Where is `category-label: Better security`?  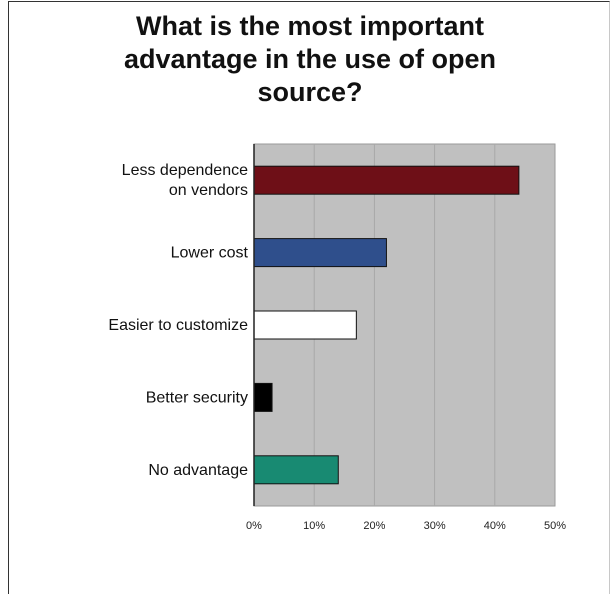
category-label: Better security is located at coordinates (197, 397).